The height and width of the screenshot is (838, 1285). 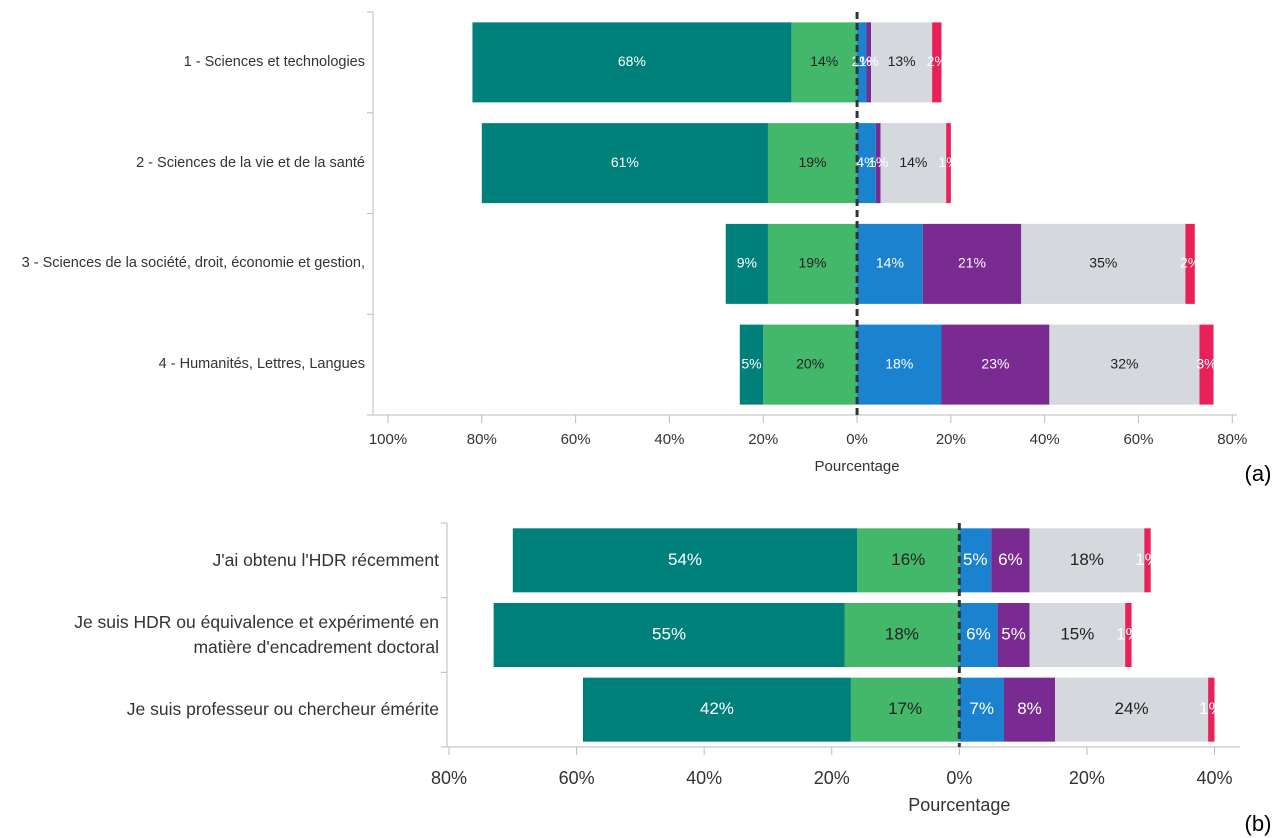 I want to click on value-label: 9%, so click(x=747, y=263).